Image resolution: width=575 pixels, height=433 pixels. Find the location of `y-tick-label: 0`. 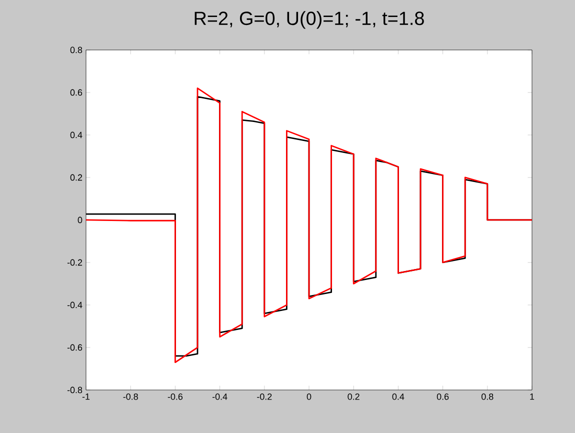

y-tick-label: 0 is located at coordinates (80, 220).